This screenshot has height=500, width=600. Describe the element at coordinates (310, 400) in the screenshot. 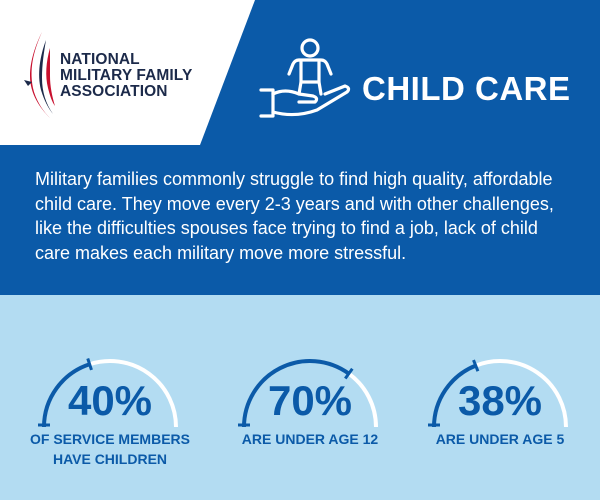

I see `stat-value: 70%` at that location.